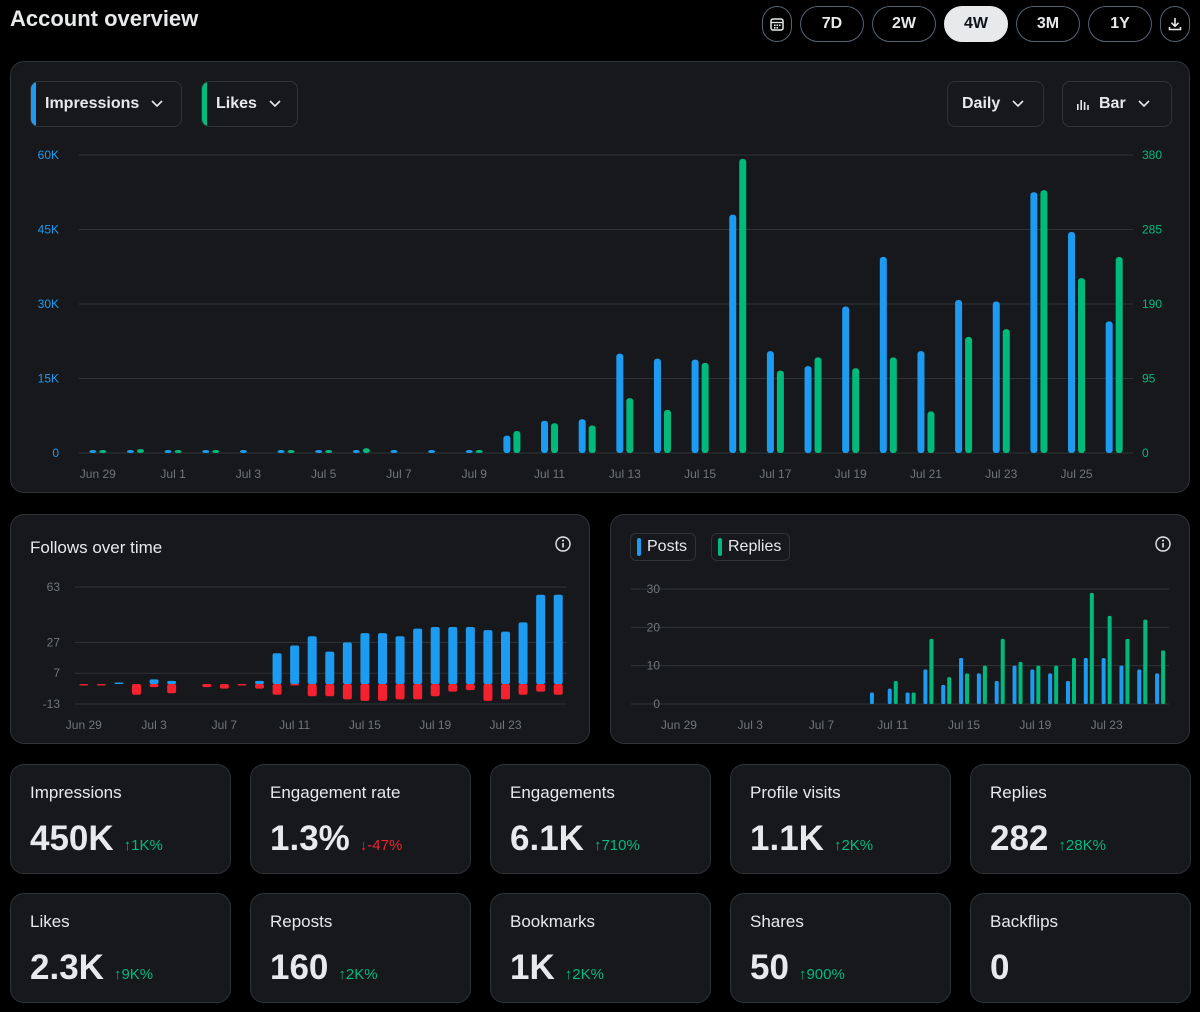 This screenshot has height=1012, width=1200. What do you see at coordinates (1080, 948) in the screenshot?
I see `stat-card-backflips: Backflips 0` at bounding box center [1080, 948].